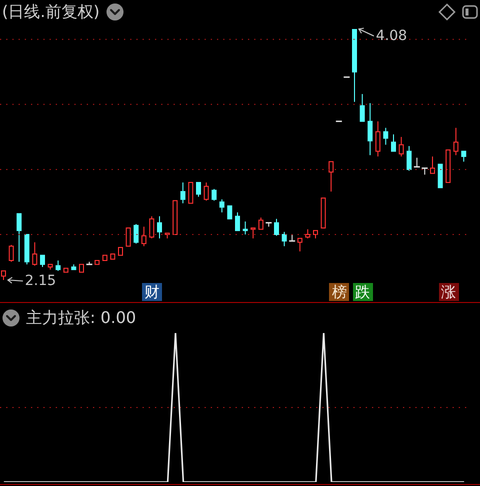  I want to click on annotation: 4.08, so click(392, 36).